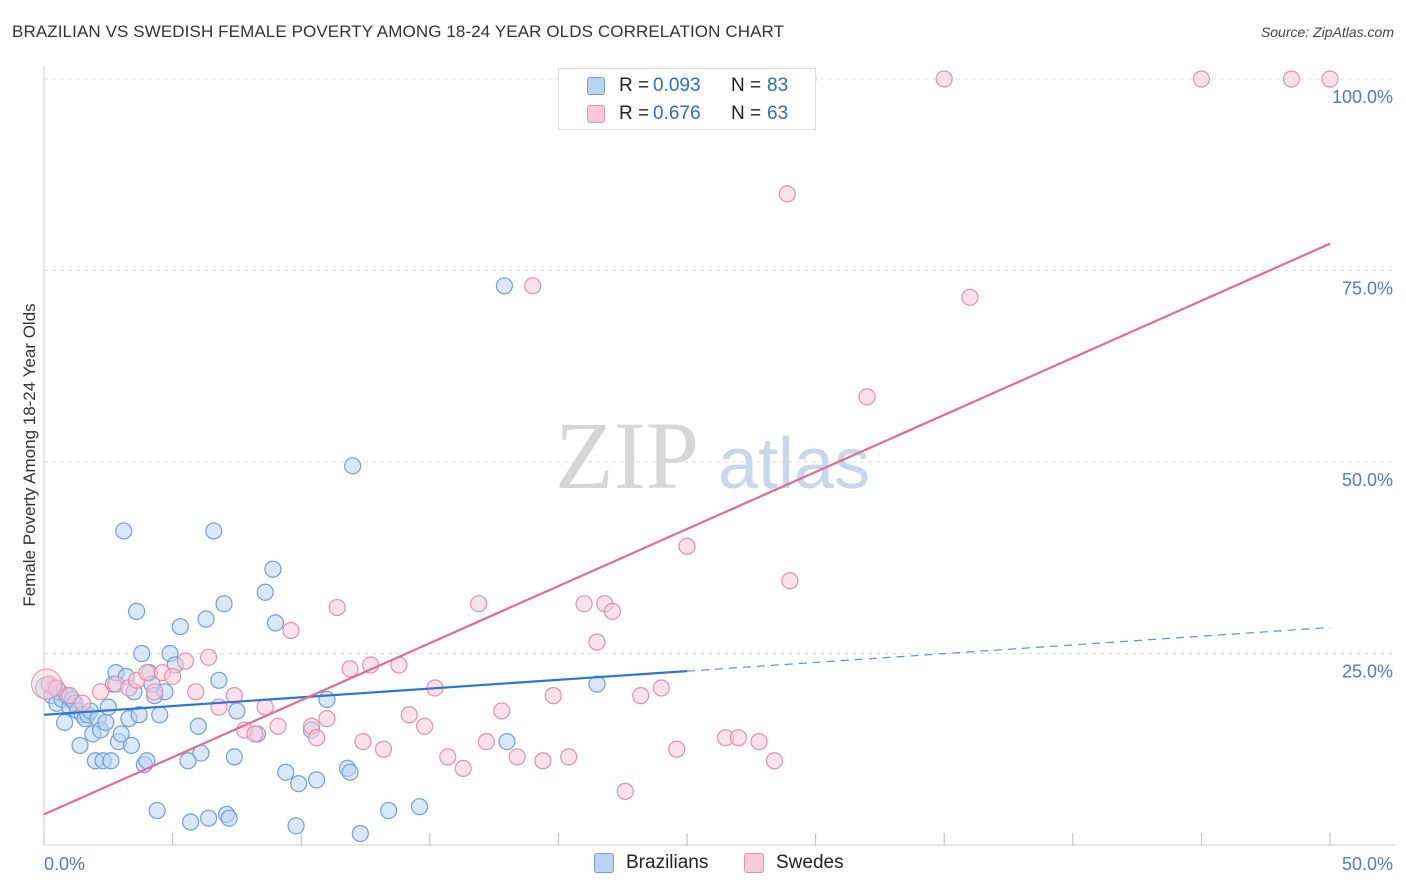 This screenshot has width=1406, height=892. I want to click on stats-row-brazilians: R = 0.093 N = 83, so click(687, 86).